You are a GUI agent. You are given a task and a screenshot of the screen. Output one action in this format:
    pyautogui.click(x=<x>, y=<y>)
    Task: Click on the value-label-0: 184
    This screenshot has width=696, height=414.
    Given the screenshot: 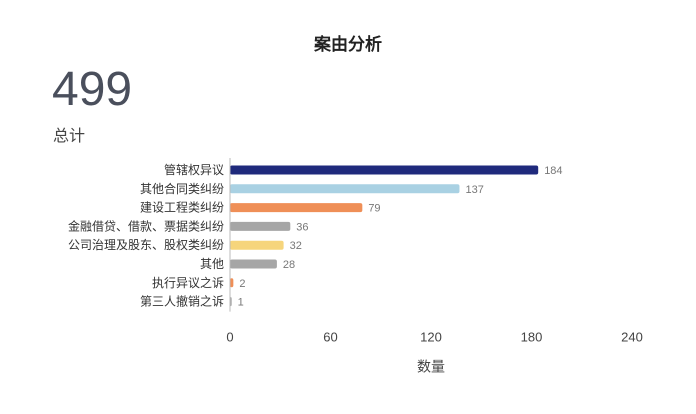 What is the action you would take?
    pyautogui.click(x=553, y=171)
    